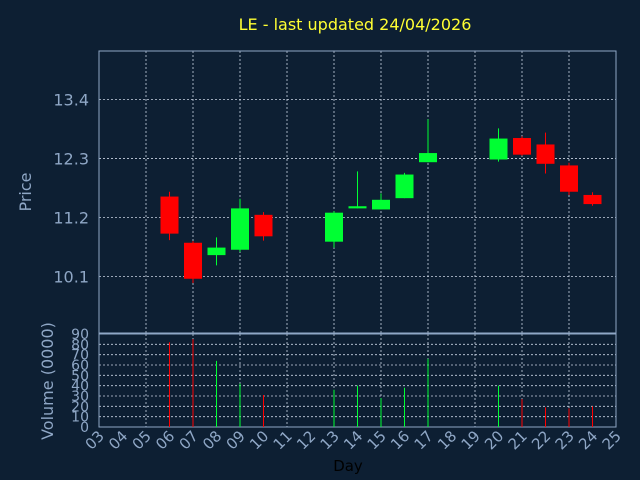  I want to click on volume-tick-label: 10, so click(80, 418).